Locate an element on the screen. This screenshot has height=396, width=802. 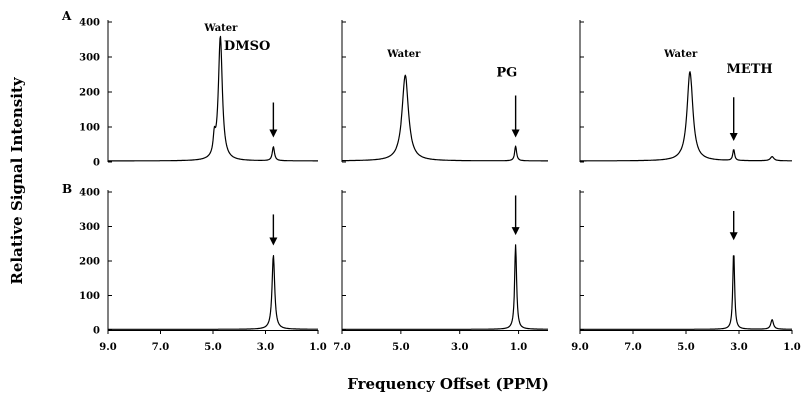
row-label-b: B is located at coordinates (67, 189).